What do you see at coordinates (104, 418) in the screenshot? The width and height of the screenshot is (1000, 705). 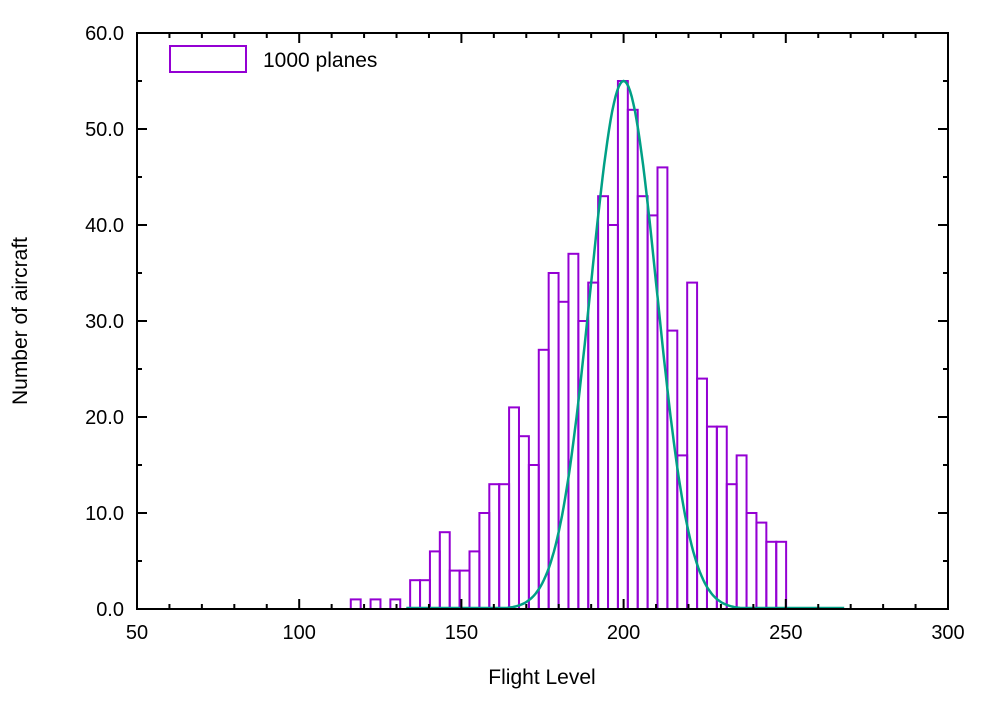 I see `y-tick-label: 20.0` at bounding box center [104, 418].